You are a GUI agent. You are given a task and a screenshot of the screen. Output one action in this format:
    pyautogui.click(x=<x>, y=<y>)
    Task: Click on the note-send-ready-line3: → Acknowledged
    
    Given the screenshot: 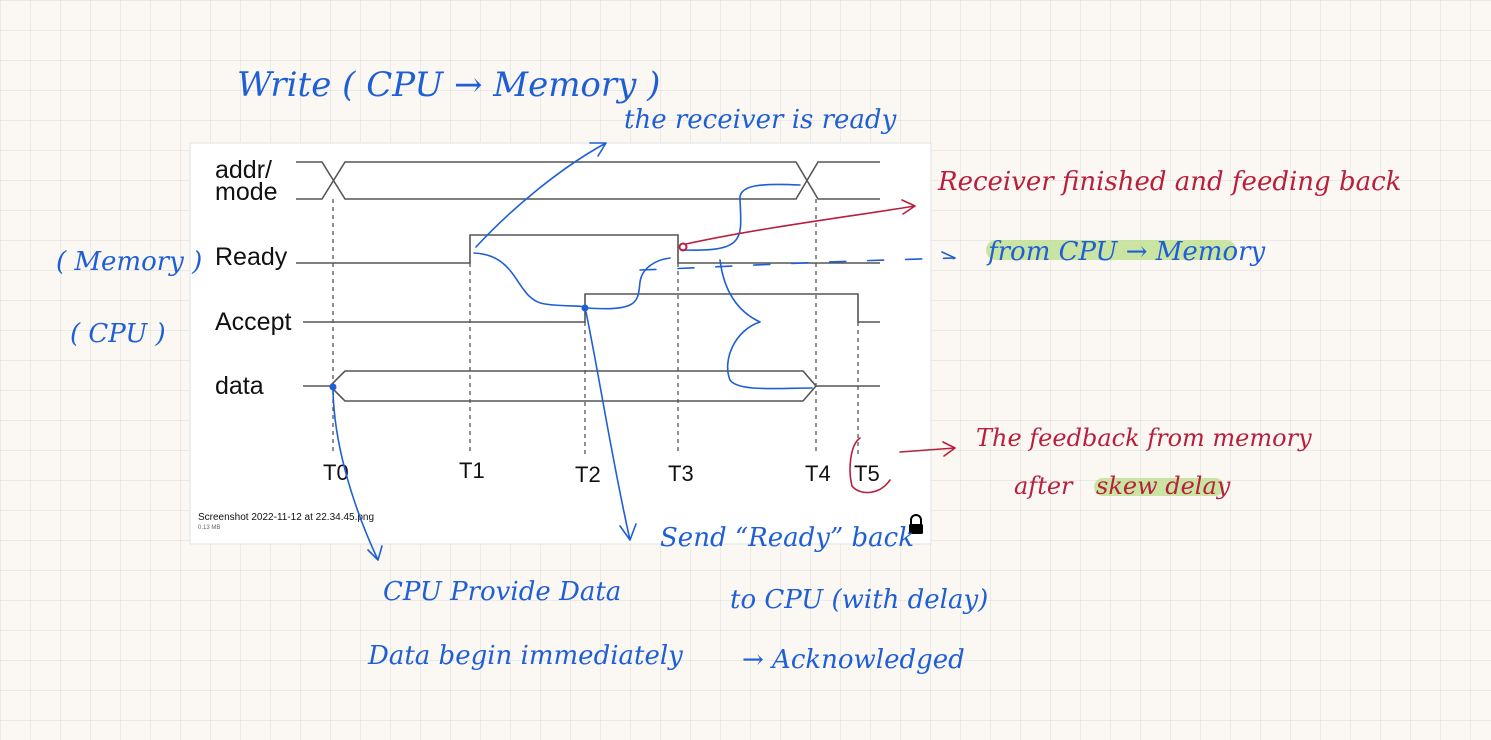 What is the action you would take?
    pyautogui.click(x=853, y=660)
    